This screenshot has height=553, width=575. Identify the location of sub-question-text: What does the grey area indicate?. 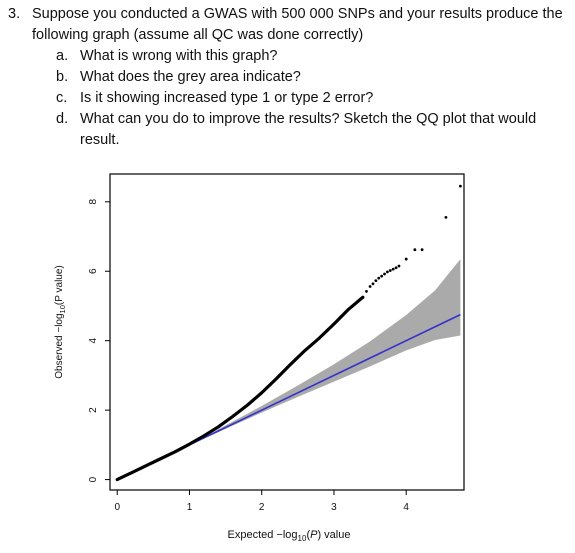
(190, 77).